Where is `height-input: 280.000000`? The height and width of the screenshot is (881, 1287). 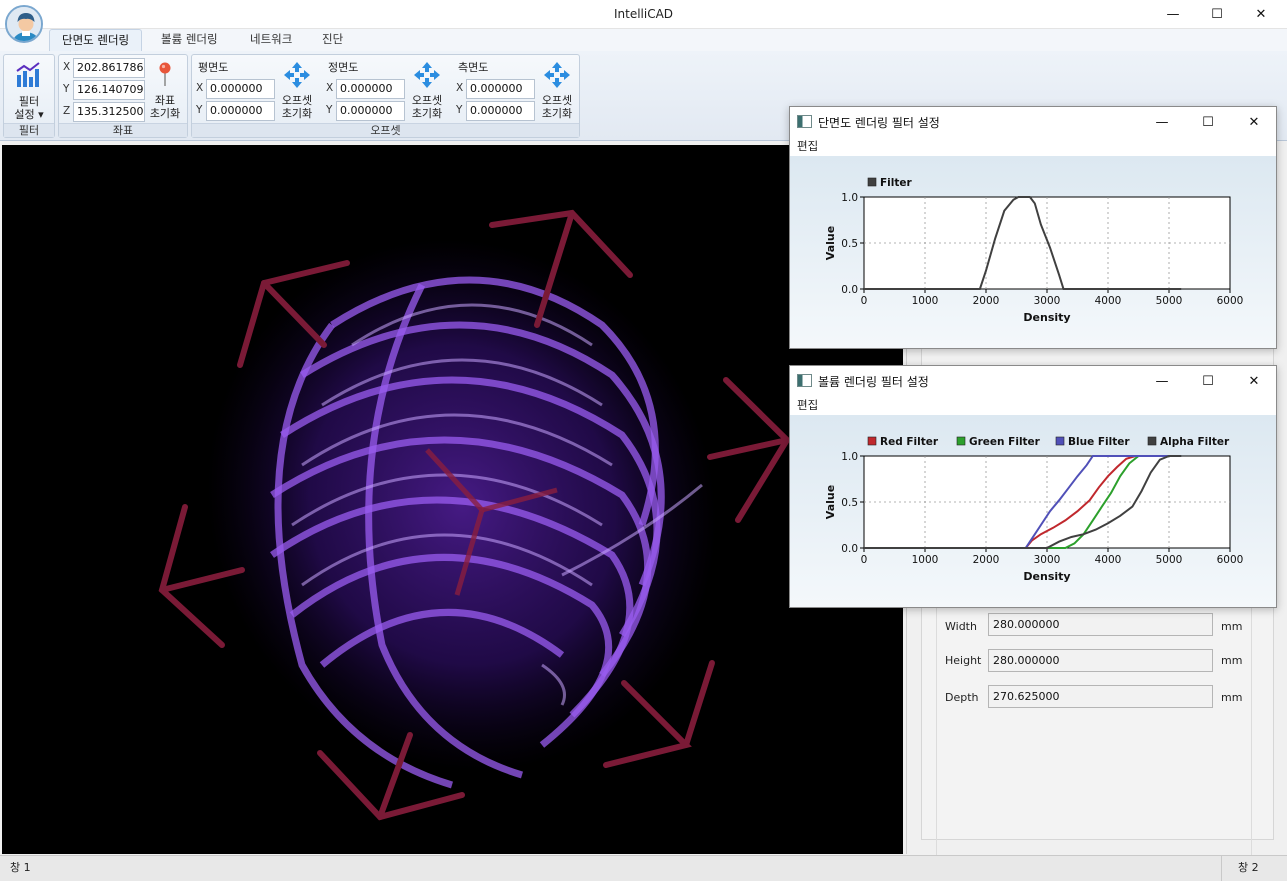 height-input: 280.000000 is located at coordinates (1100, 660).